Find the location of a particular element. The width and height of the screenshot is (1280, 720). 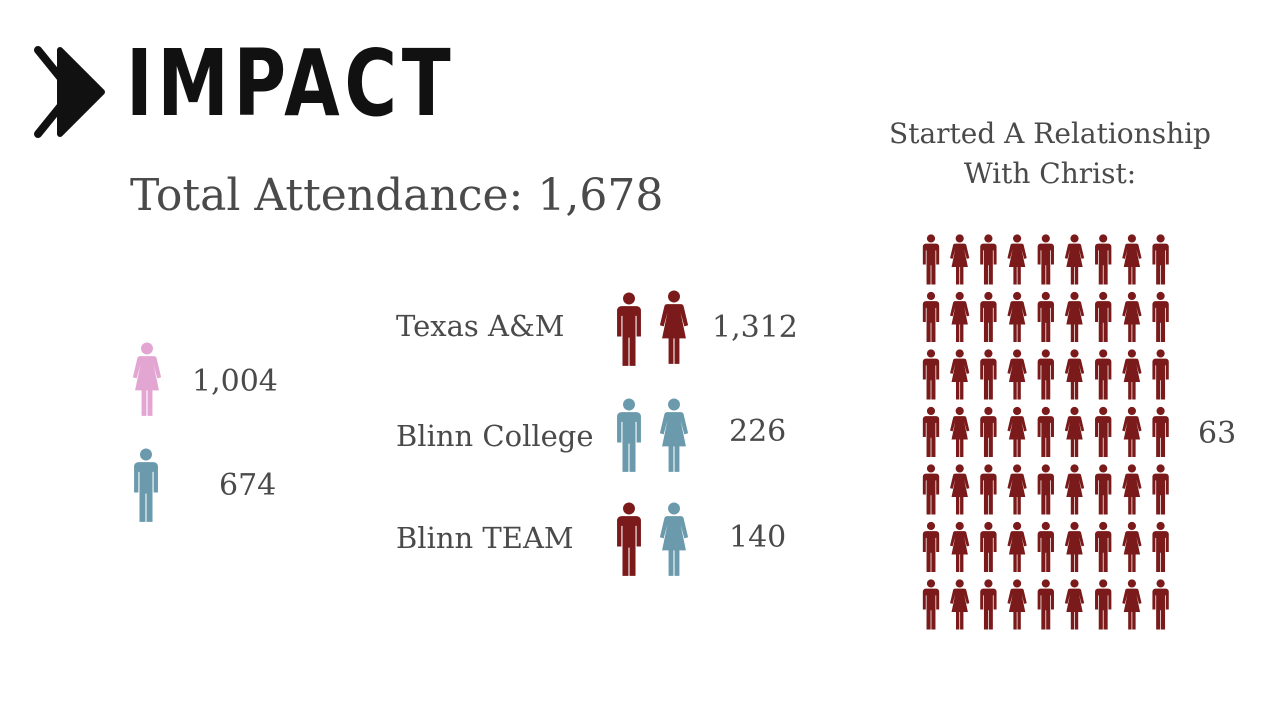

school-label-blinn-college: Blinn College is located at coordinates (495, 436).